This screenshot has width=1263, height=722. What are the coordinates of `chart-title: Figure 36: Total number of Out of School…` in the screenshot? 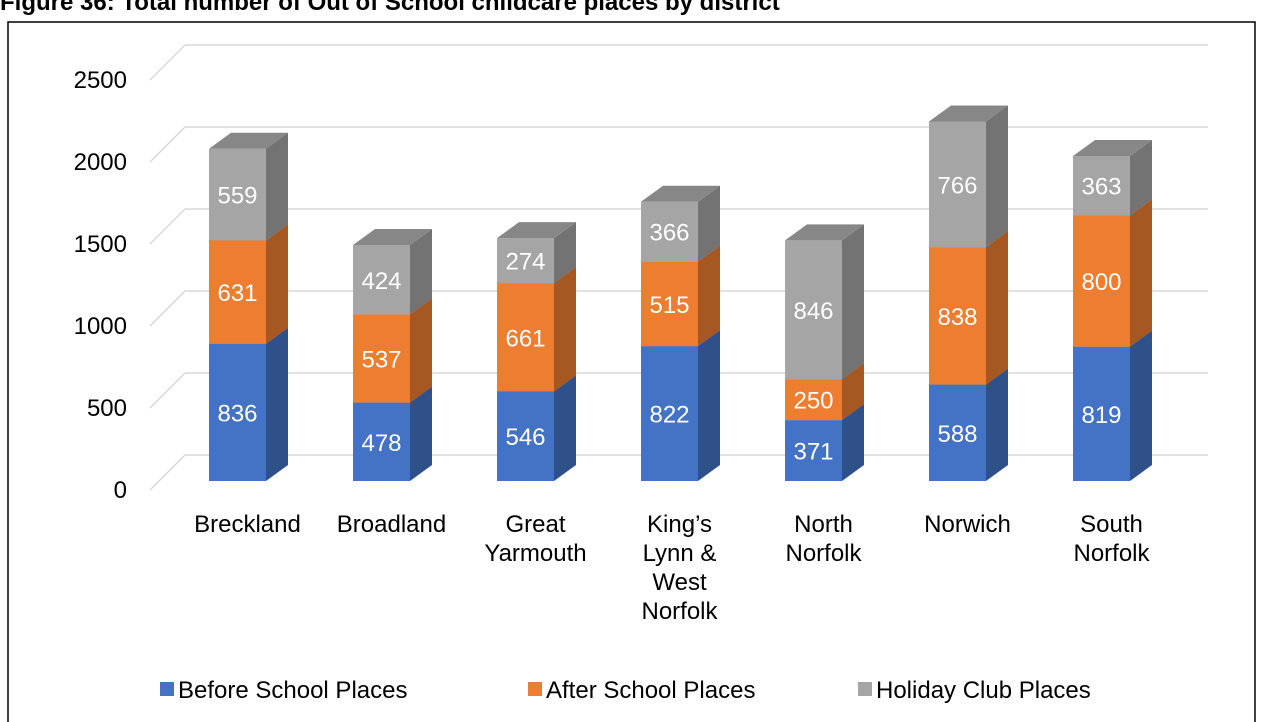 It's located at (390, 8).